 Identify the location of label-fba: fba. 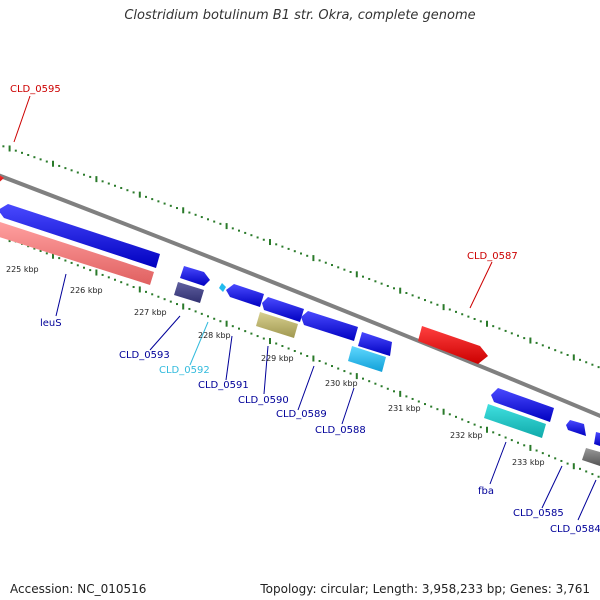
(486, 491).